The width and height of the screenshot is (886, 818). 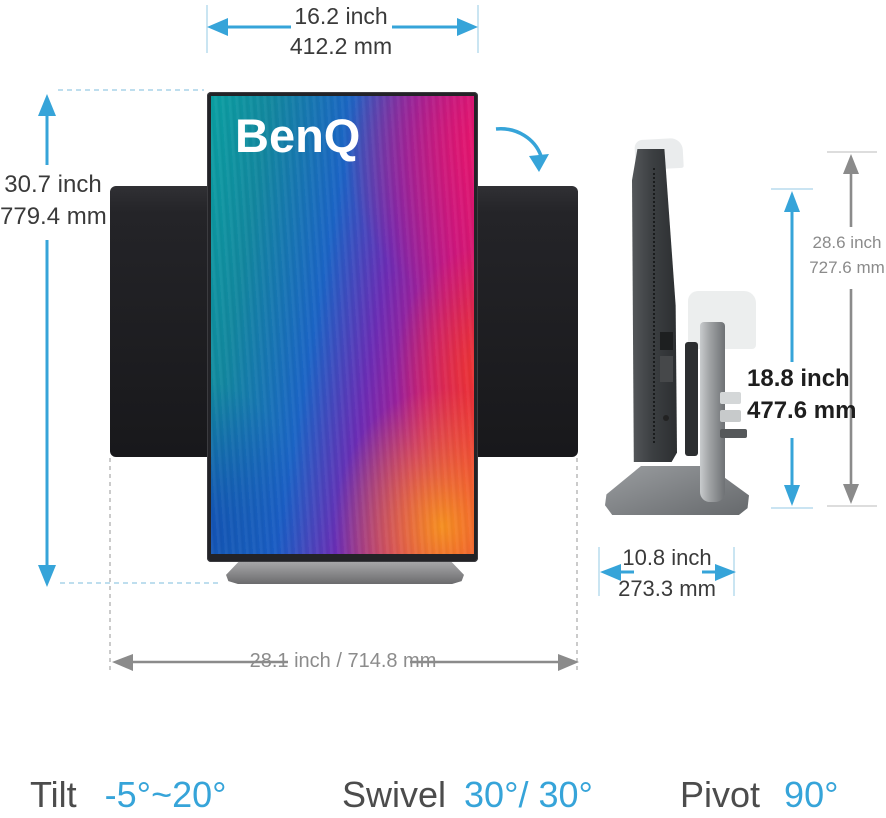 What do you see at coordinates (341, 16) in the screenshot?
I see `screen-width-inch-label: 16.2 inch` at bounding box center [341, 16].